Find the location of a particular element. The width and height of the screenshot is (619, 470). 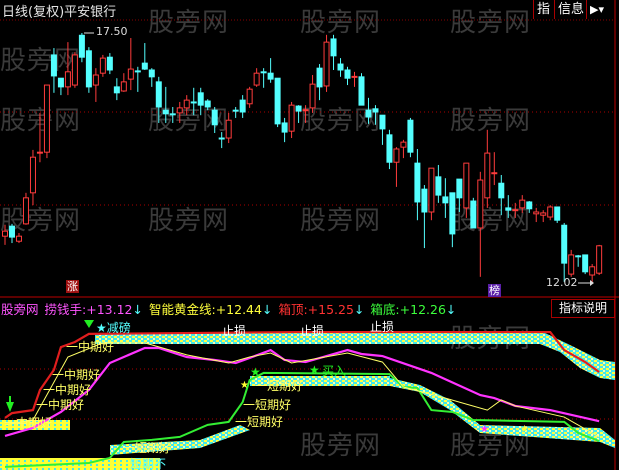

info-button: 信息 is located at coordinates (570, 9).